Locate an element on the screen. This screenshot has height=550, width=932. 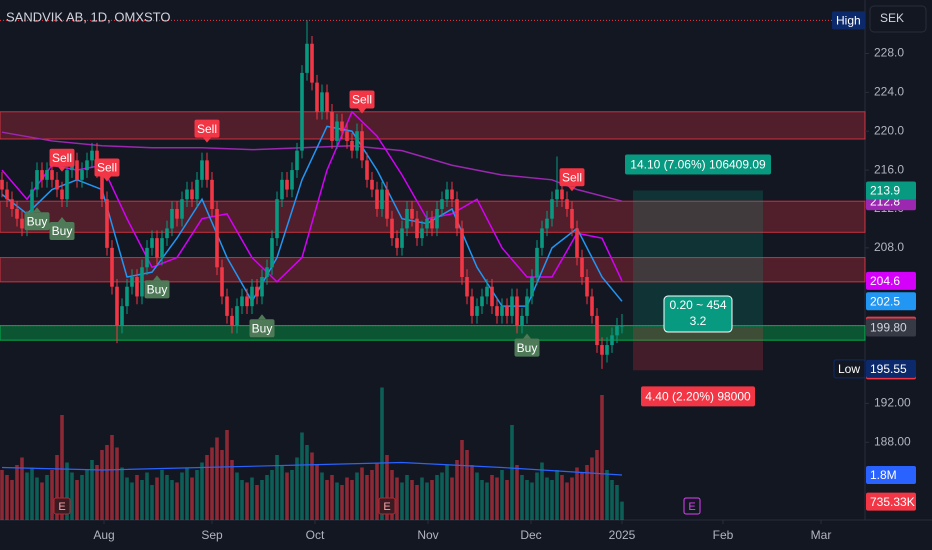
low-label: Low is located at coordinates (849, 369).